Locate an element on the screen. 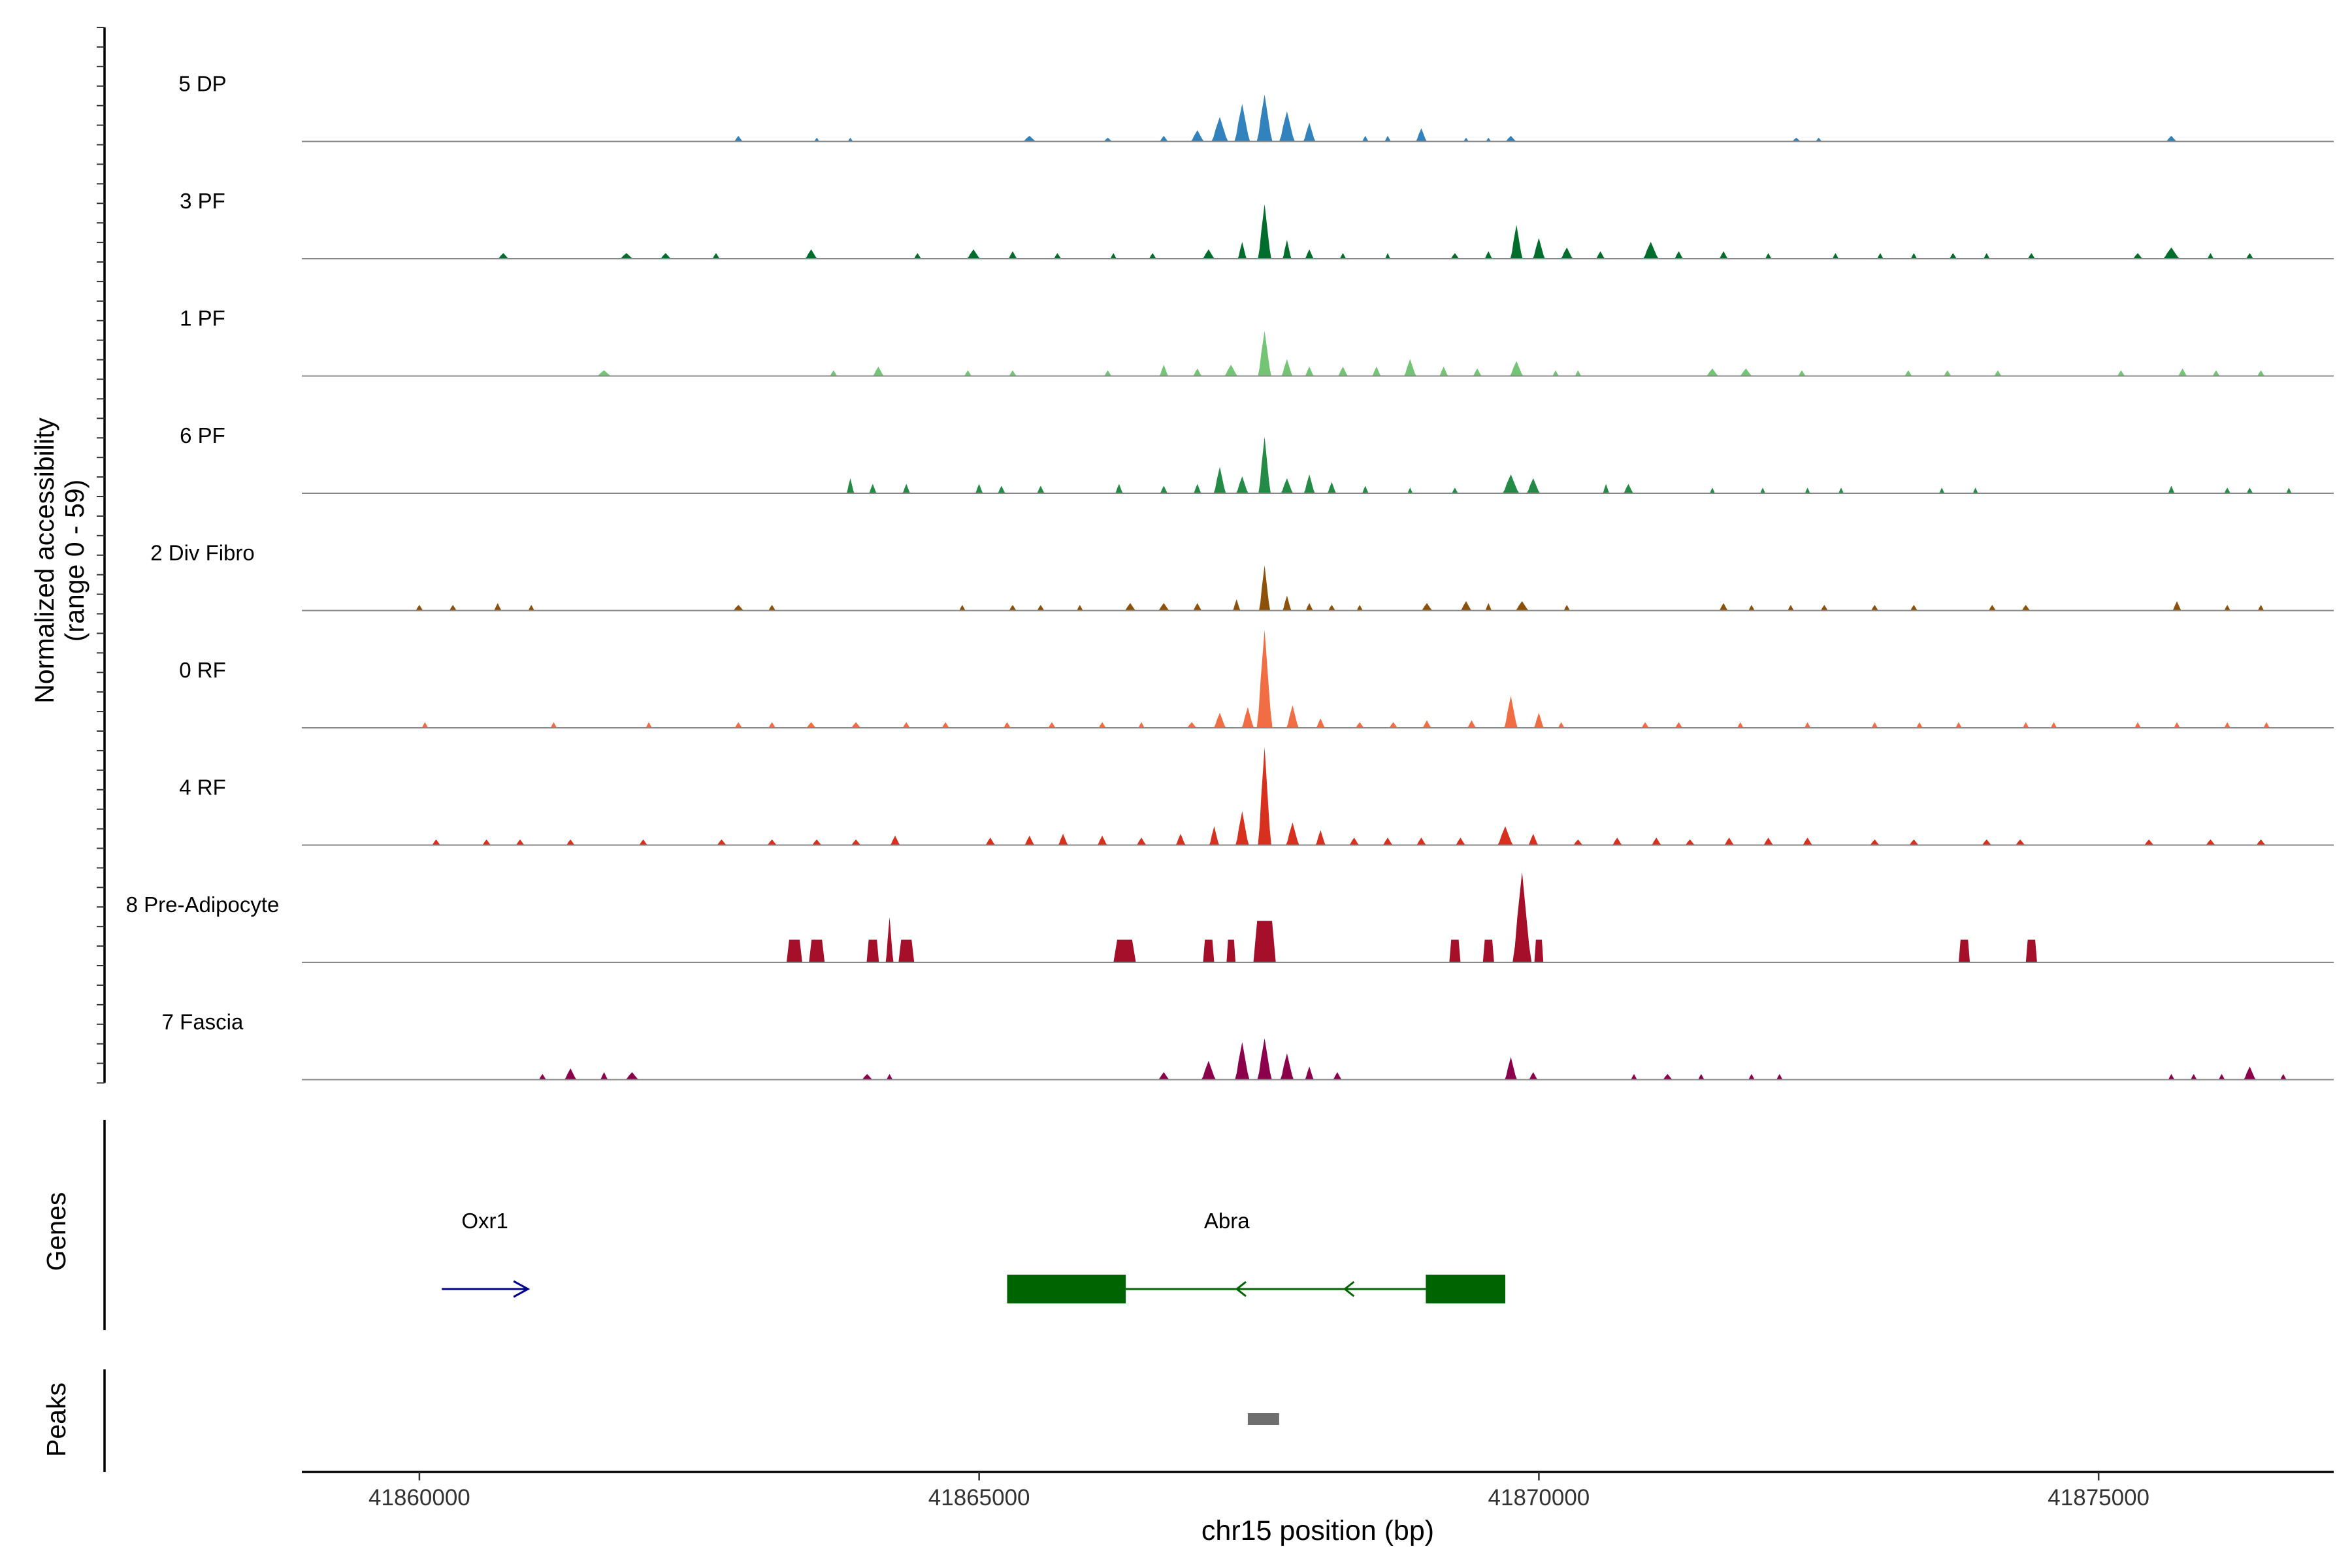 The width and height of the screenshot is (2352, 1568). y-axis-label-group: Normalized accessibility (range 0 - 59) is located at coordinates (59, 560).